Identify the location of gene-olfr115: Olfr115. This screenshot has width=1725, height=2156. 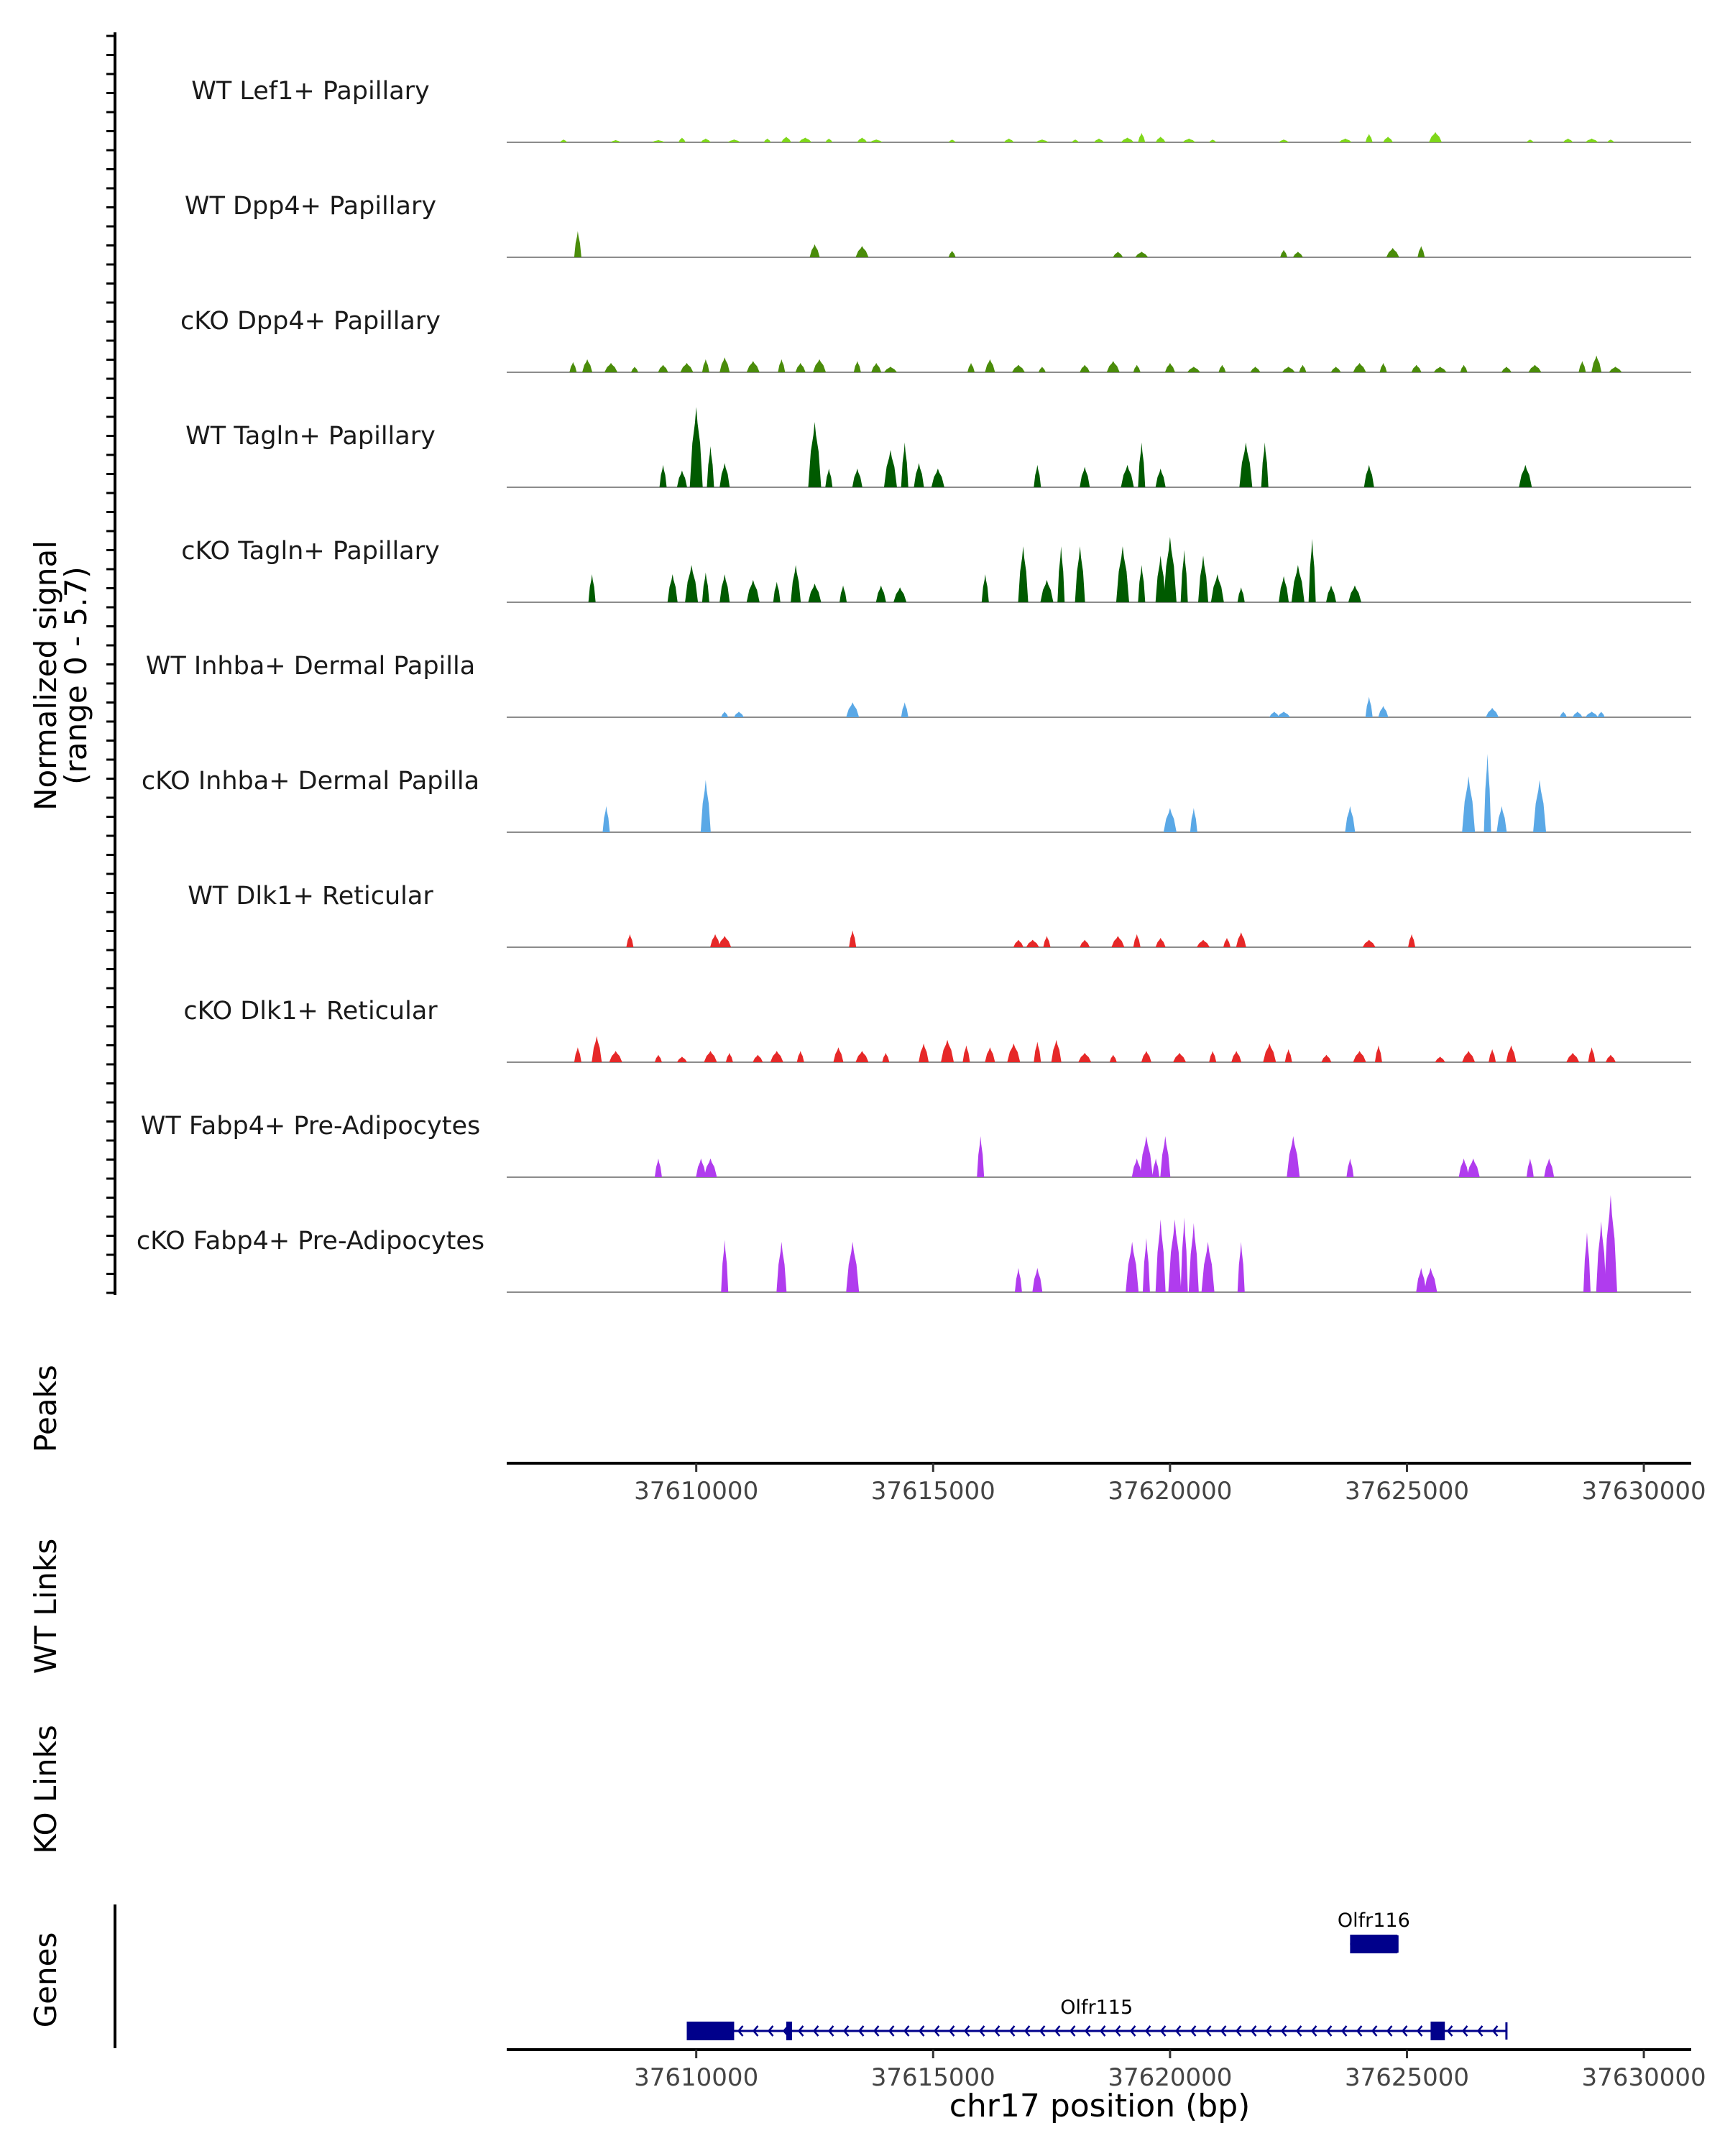
(1097, 2018).